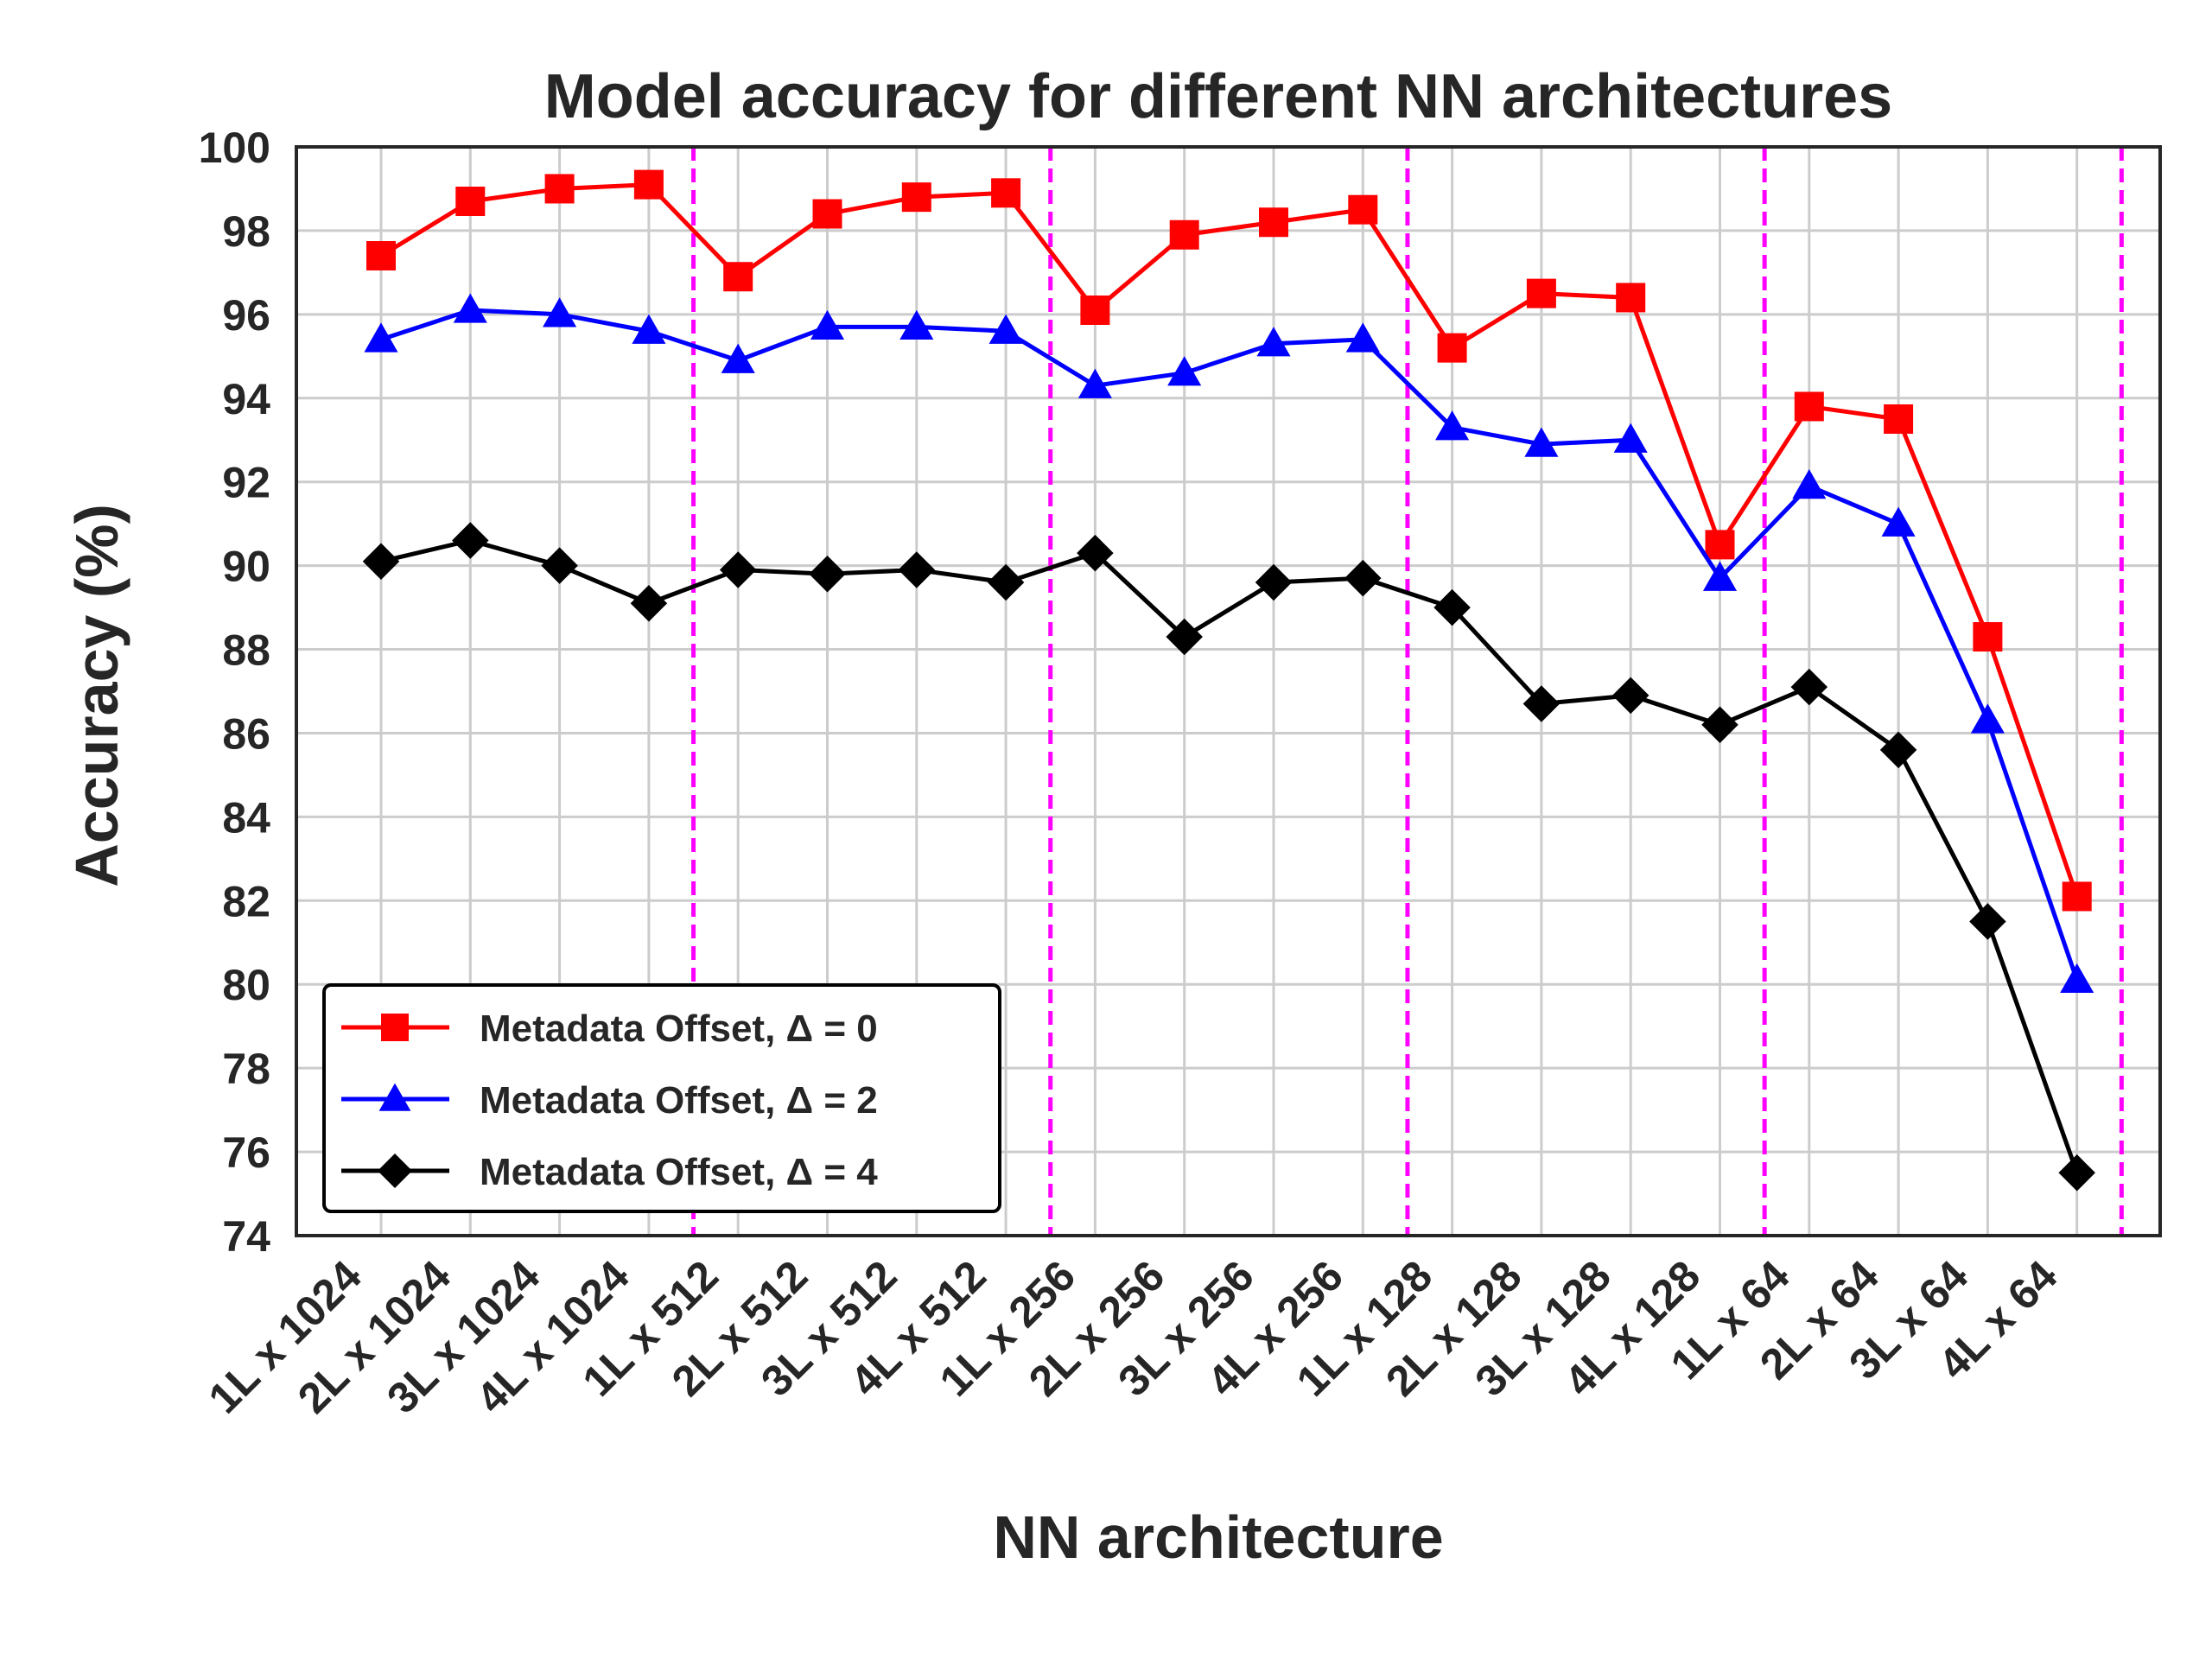 The image size is (2212, 1659). I want to click on y-tick-label: 78, so click(246, 1069).